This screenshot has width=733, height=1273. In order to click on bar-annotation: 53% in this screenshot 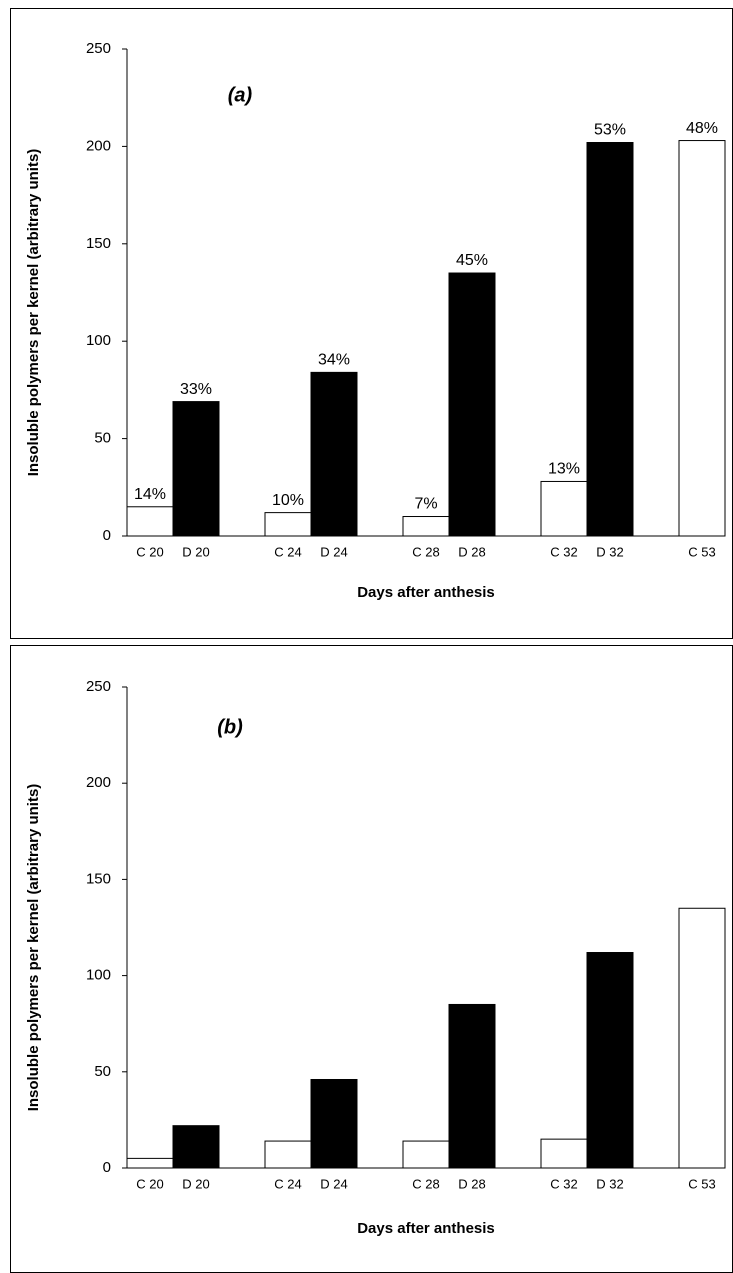, I will do `click(610, 130)`.